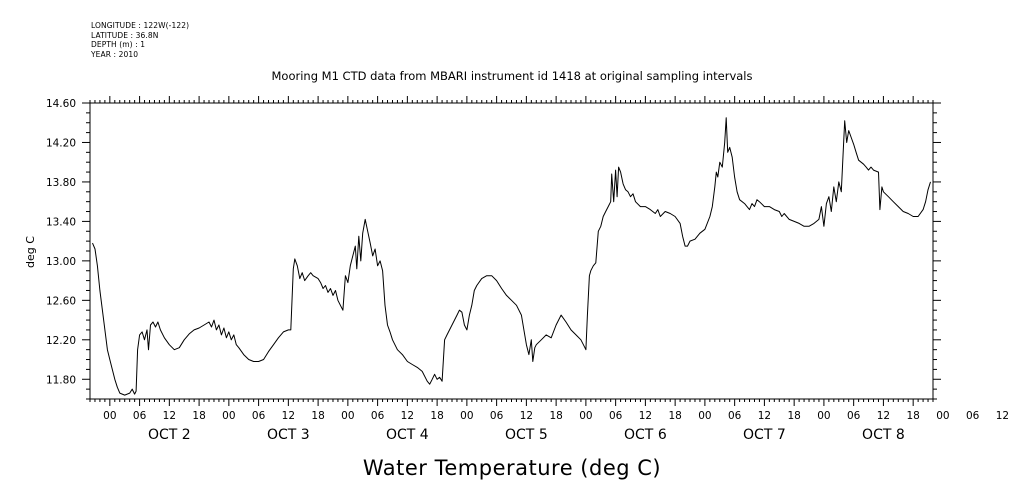 The height and width of the screenshot is (504, 1009). What do you see at coordinates (61, 301) in the screenshot?
I see `y-tick-label: 12.60` at bounding box center [61, 301].